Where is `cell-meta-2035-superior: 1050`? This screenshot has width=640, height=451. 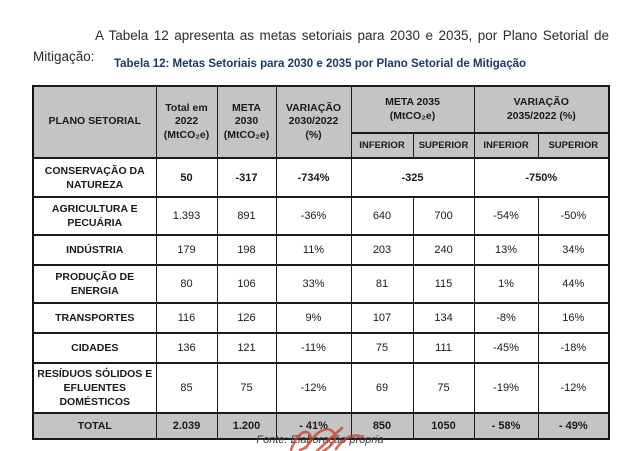 cell-meta-2035-superior: 1050 is located at coordinates (443, 426).